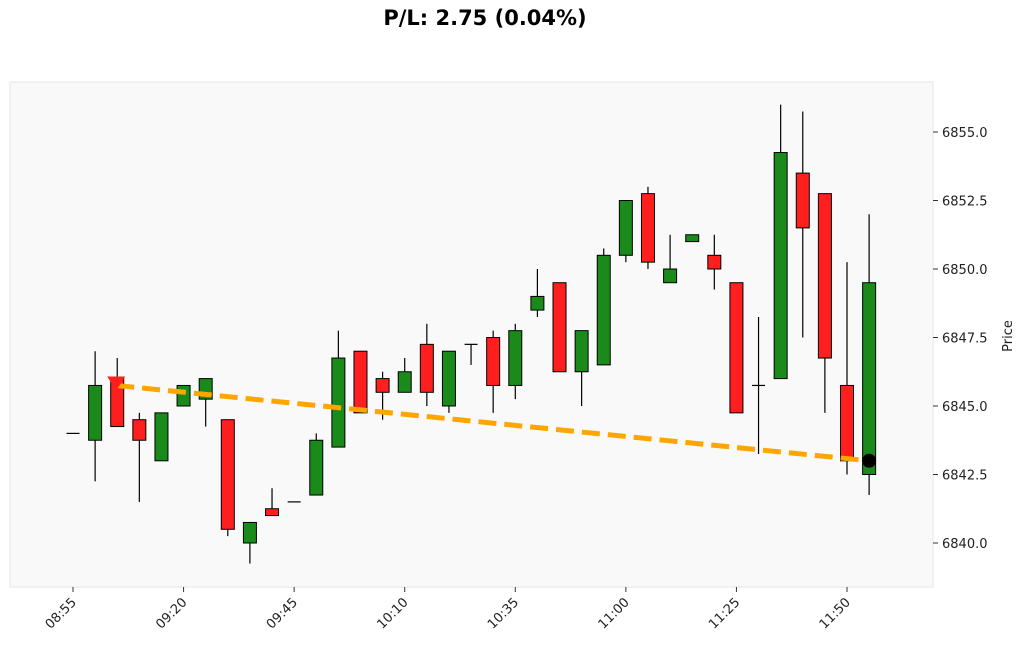 This screenshot has width=1024, height=647. What do you see at coordinates (614, 613) in the screenshot?
I see `x-tick-label: 11:00` at bounding box center [614, 613].